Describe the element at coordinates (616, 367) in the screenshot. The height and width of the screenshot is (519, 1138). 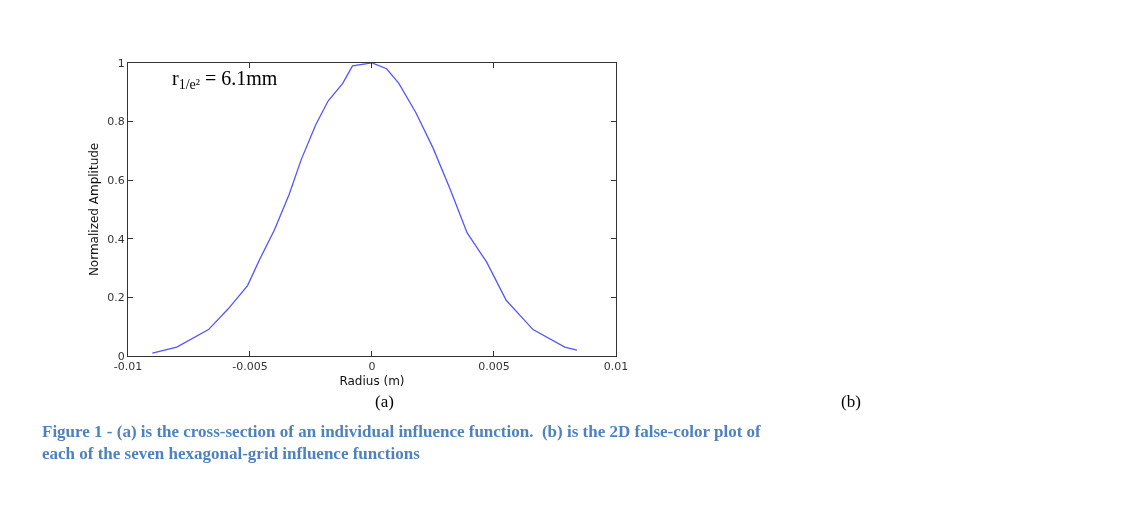
I see `x-tick-label: 0.01` at that location.